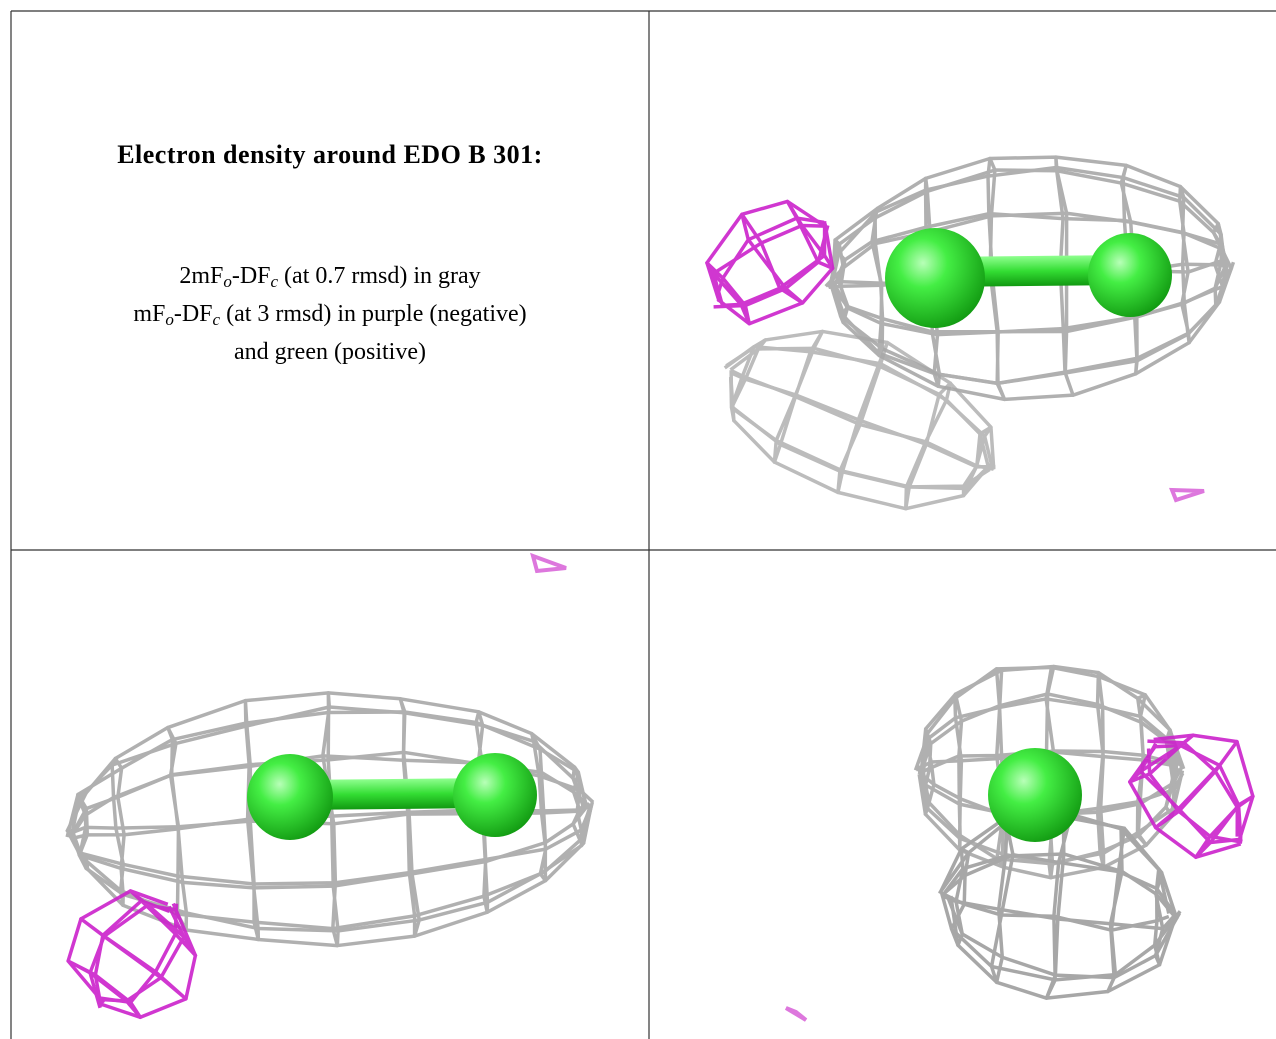 The width and height of the screenshot is (1276, 1039). I want to click on line: 2mFo-DFc (at 0.7 rmsd) in gray, so click(330, 276).